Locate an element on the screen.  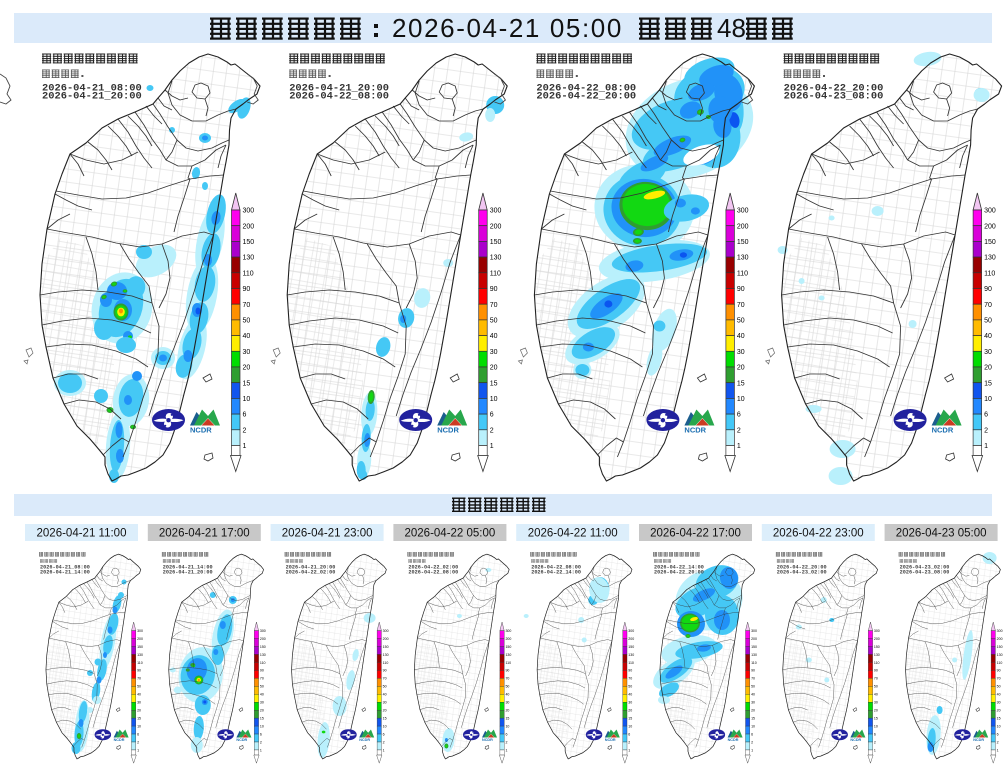
svg-text: 2026-04-22 11:00 is located at coordinates (573, 534).